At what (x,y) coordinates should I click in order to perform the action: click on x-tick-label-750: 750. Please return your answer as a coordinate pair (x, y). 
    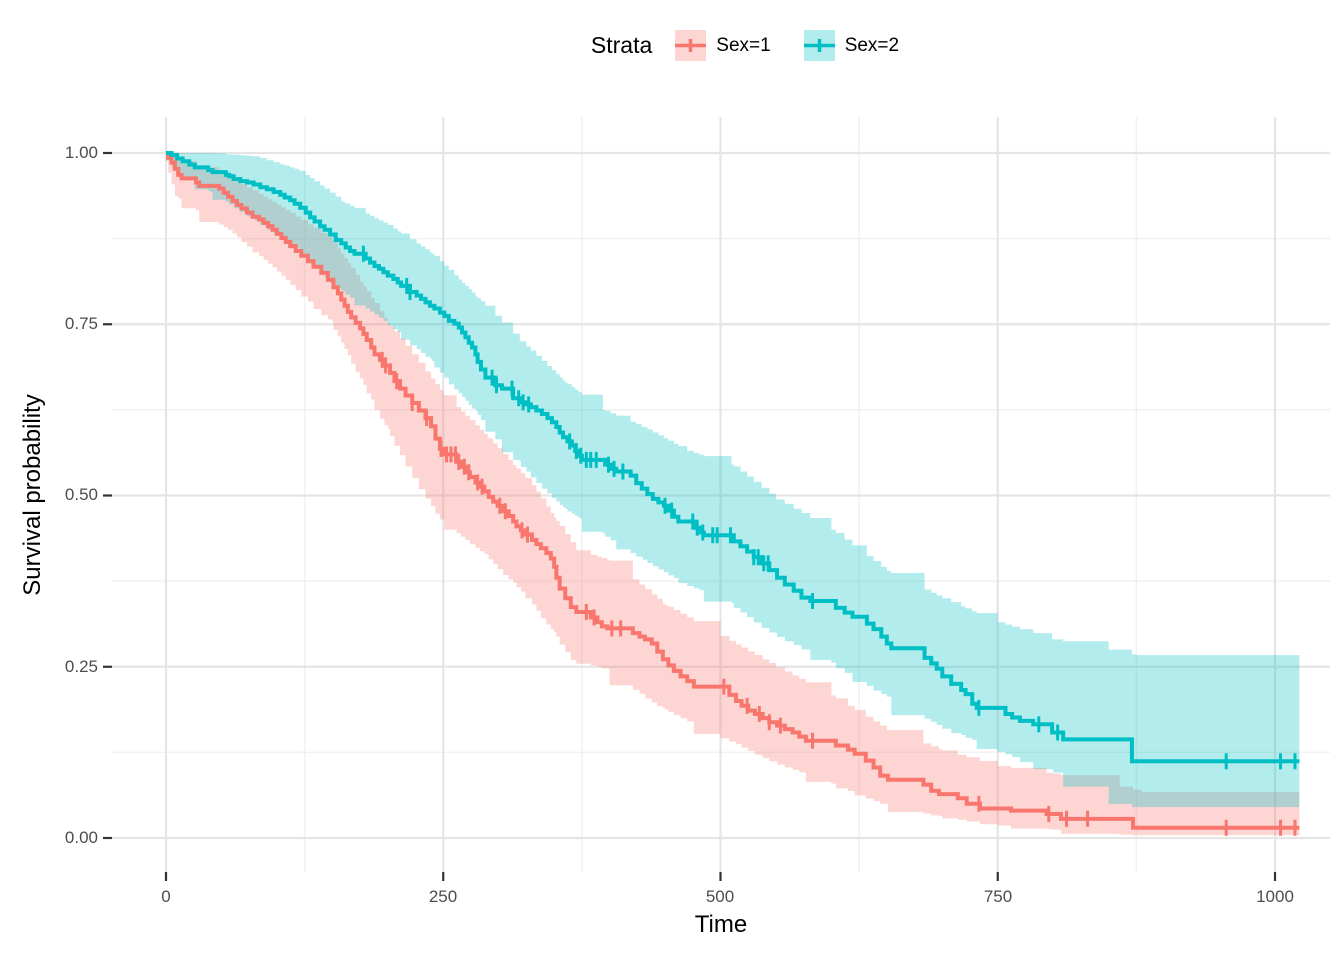
    Looking at the image, I should click on (998, 896).